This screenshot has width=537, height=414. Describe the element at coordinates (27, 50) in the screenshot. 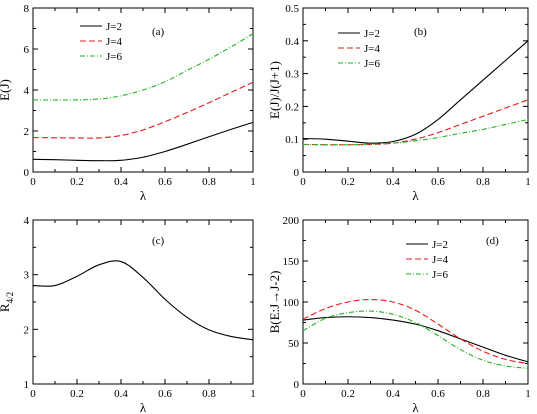

I see `y-tick-label: 6` at that location.